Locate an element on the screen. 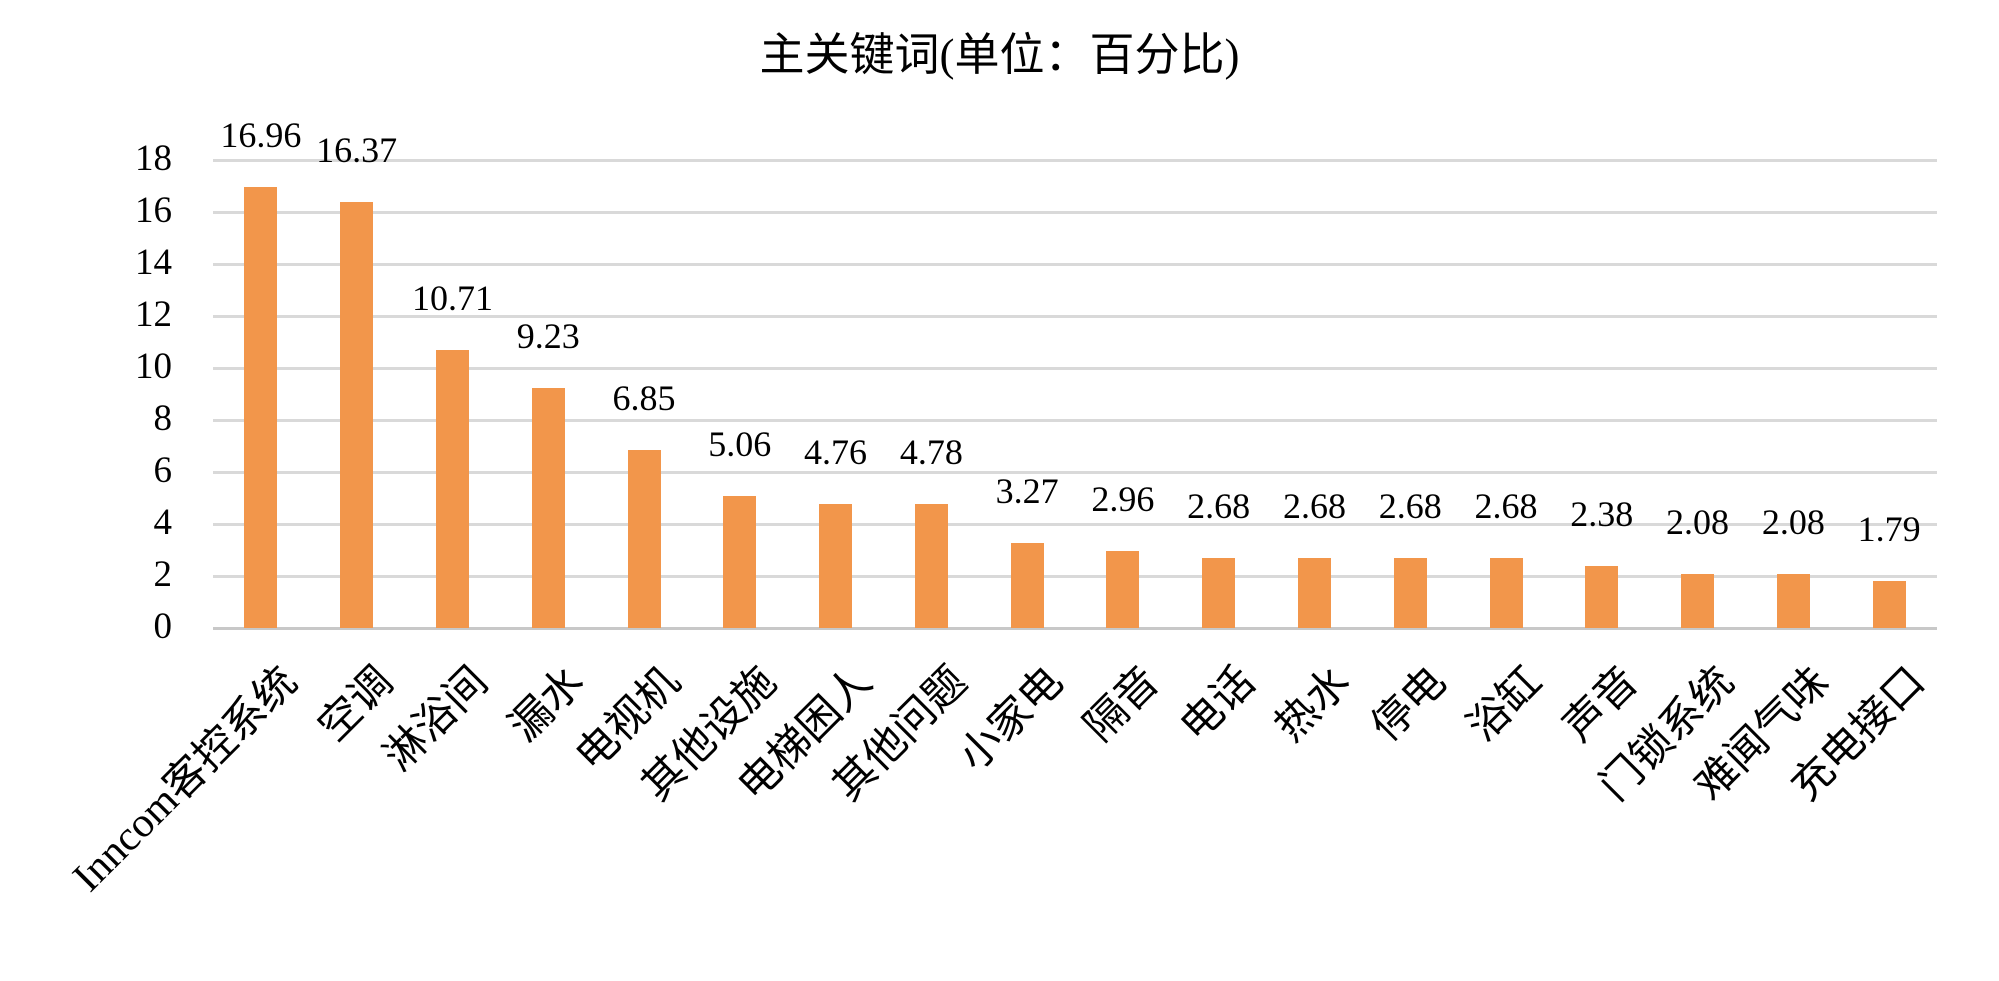 The height and width of the screenshot is (981, 1999). y-axis-tick-label: 8 is located at coordinates (163, 418).